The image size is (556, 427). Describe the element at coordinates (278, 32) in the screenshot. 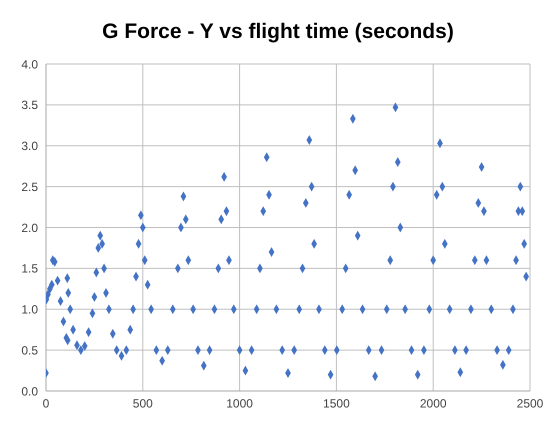

I see `chart-title: G Force - Y vs flight time (seconds)` at that location.